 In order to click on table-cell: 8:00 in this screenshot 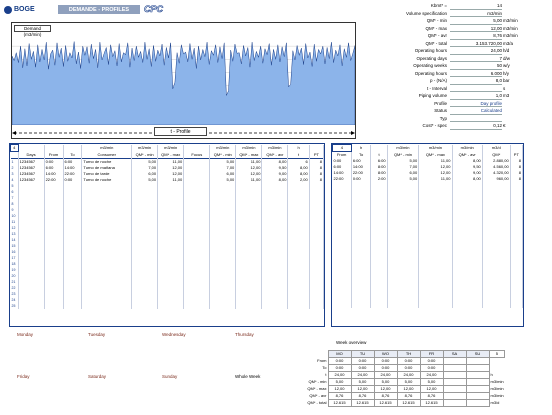, I will do `click(379, 173)`.